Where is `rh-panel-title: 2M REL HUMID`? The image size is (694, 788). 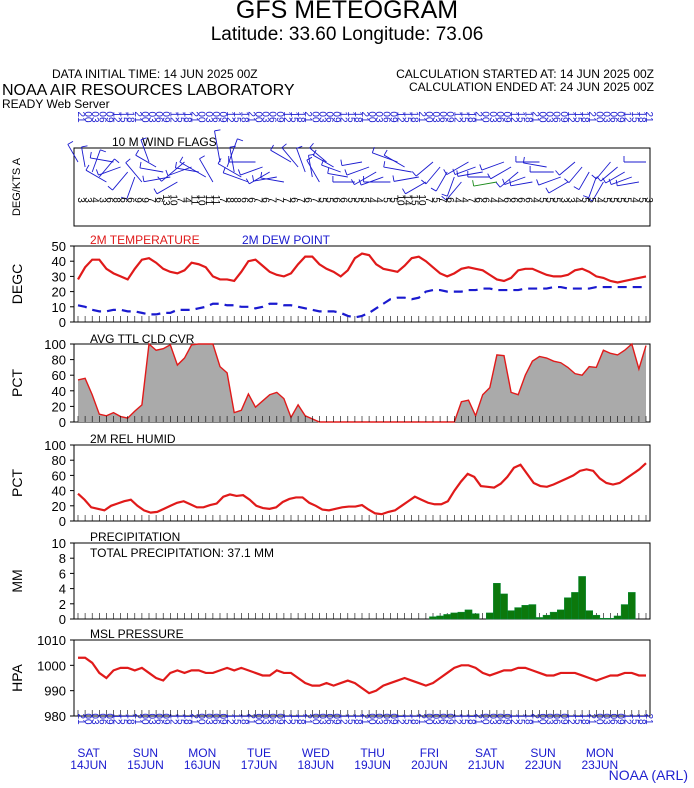 rh-panel-title: 2M REL HUMID is located at coordinates (133, 439).